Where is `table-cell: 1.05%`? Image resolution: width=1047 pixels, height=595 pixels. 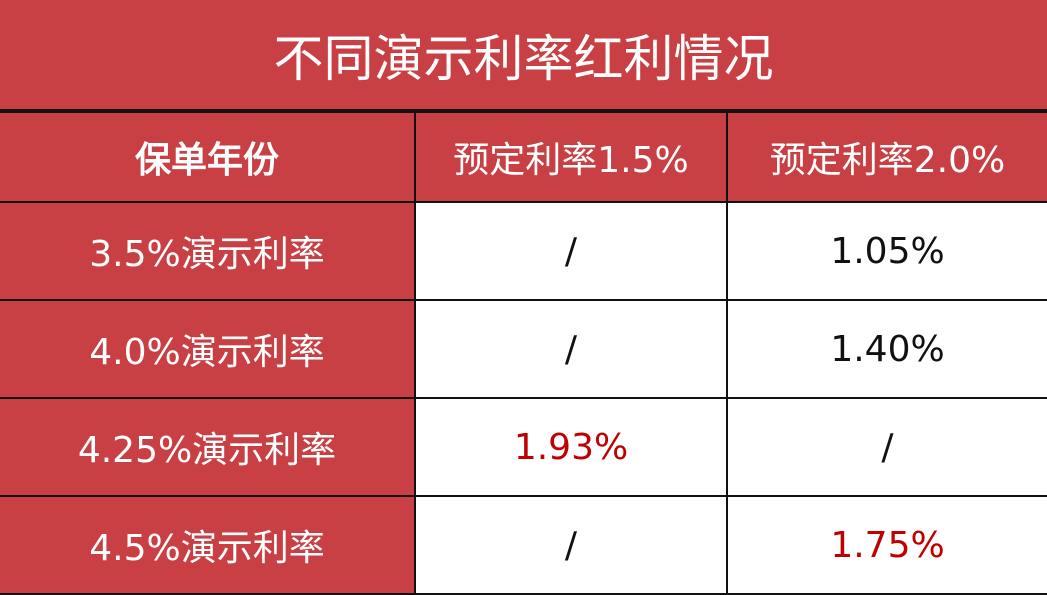
table-cell: 1.05% is located at coordinates (886, 251).